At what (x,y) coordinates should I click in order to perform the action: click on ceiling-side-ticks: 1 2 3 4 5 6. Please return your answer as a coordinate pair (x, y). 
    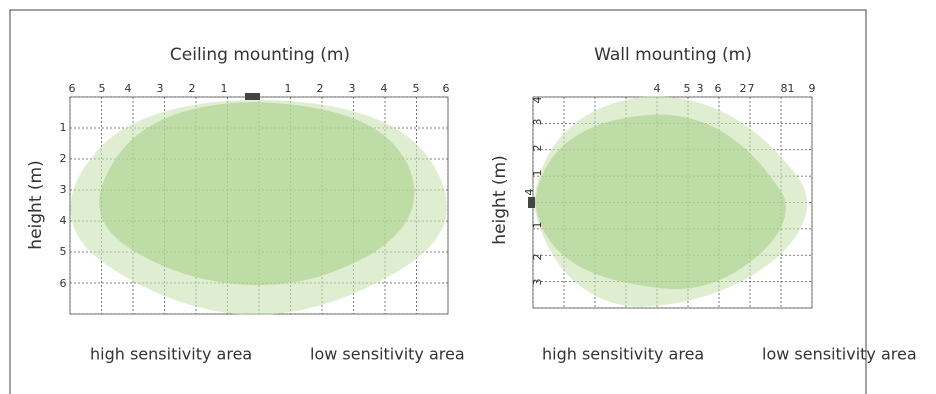
    Looking at the image, I should click on (63, 205).